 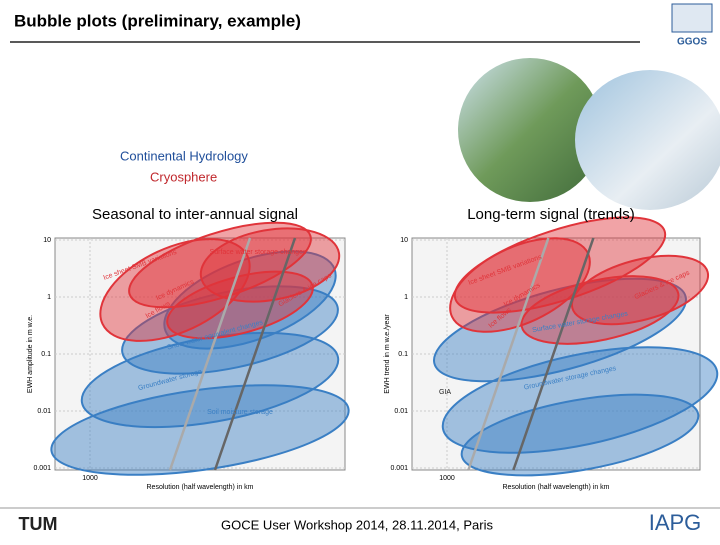 What do you see at coordinates (240, 412) in the screenshot?
I see `bubble-label: Soil moisture storage` at bounding box center [240, 412].